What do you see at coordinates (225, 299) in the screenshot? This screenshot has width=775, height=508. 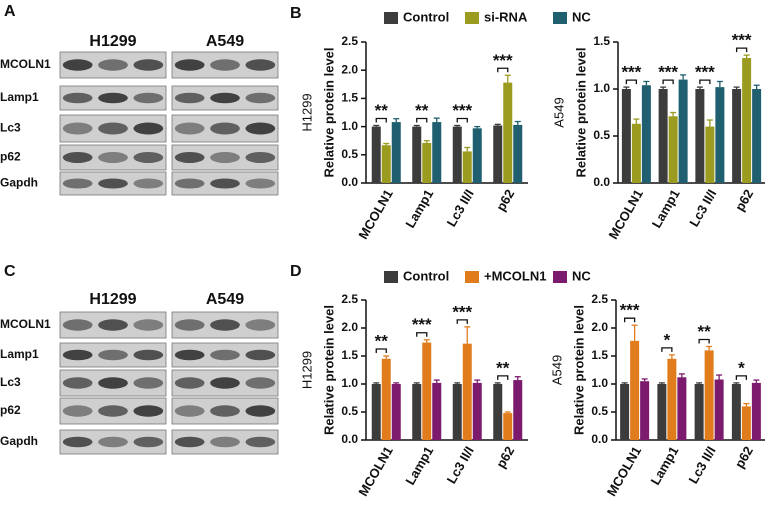 I see `cell-line-label: A549` at bounding box center [225, 299].